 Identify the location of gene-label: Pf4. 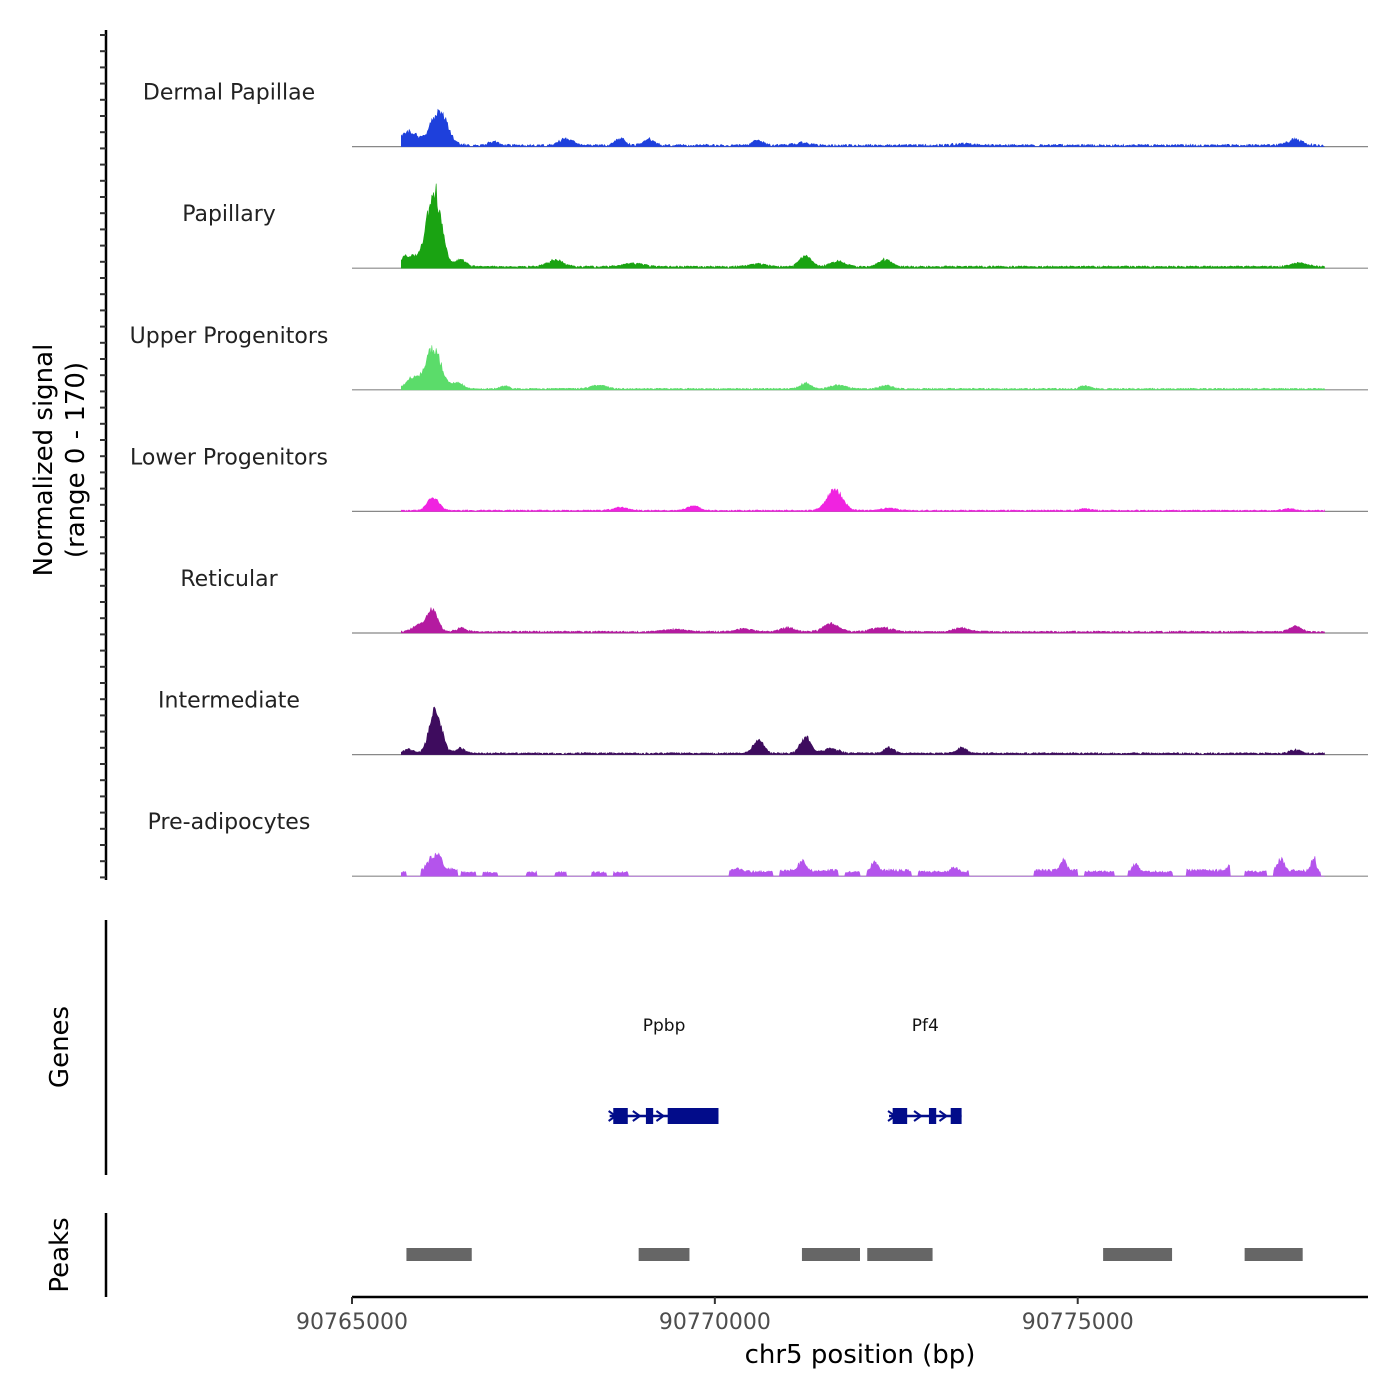
(925, 1026).